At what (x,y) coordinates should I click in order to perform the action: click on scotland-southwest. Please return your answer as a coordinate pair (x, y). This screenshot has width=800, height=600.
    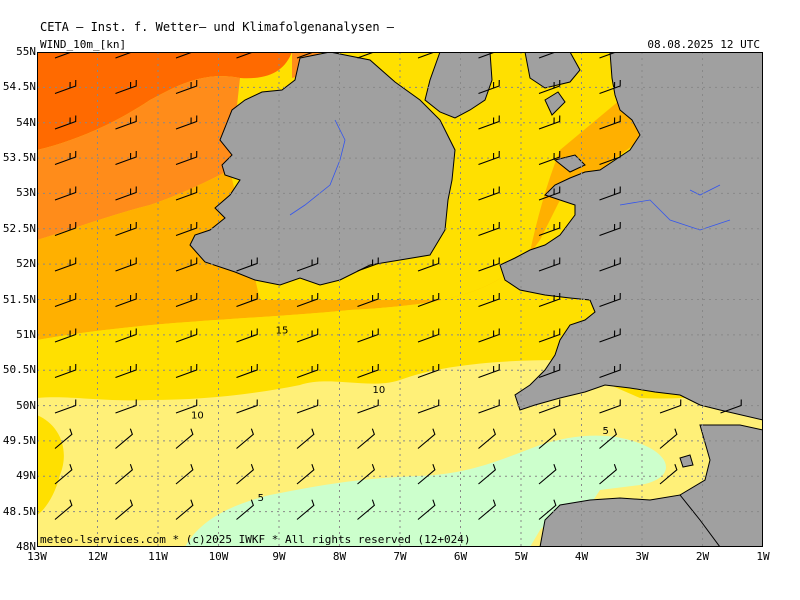
    Looking at the image, I should click on (552, 70).